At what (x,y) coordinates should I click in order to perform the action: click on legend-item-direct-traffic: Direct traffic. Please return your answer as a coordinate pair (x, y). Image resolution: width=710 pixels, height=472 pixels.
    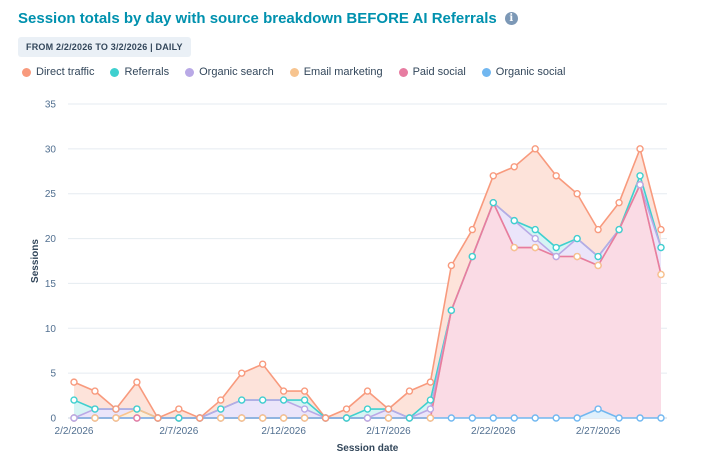
    Looking at the image, I should click on (58, 72).